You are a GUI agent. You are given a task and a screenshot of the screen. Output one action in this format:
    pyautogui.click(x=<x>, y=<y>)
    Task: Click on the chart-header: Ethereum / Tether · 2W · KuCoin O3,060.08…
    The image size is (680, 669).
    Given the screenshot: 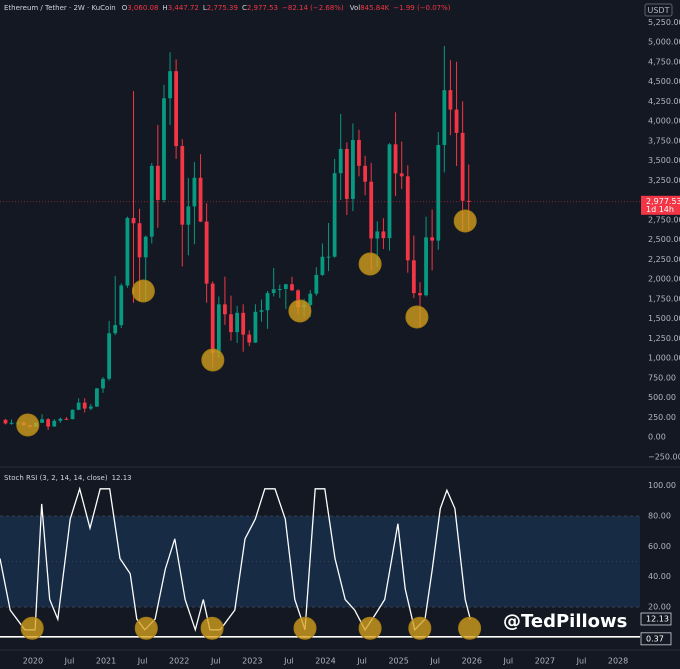 What is the action you would take?
    pyautogui.click(x=227, y=8)
    